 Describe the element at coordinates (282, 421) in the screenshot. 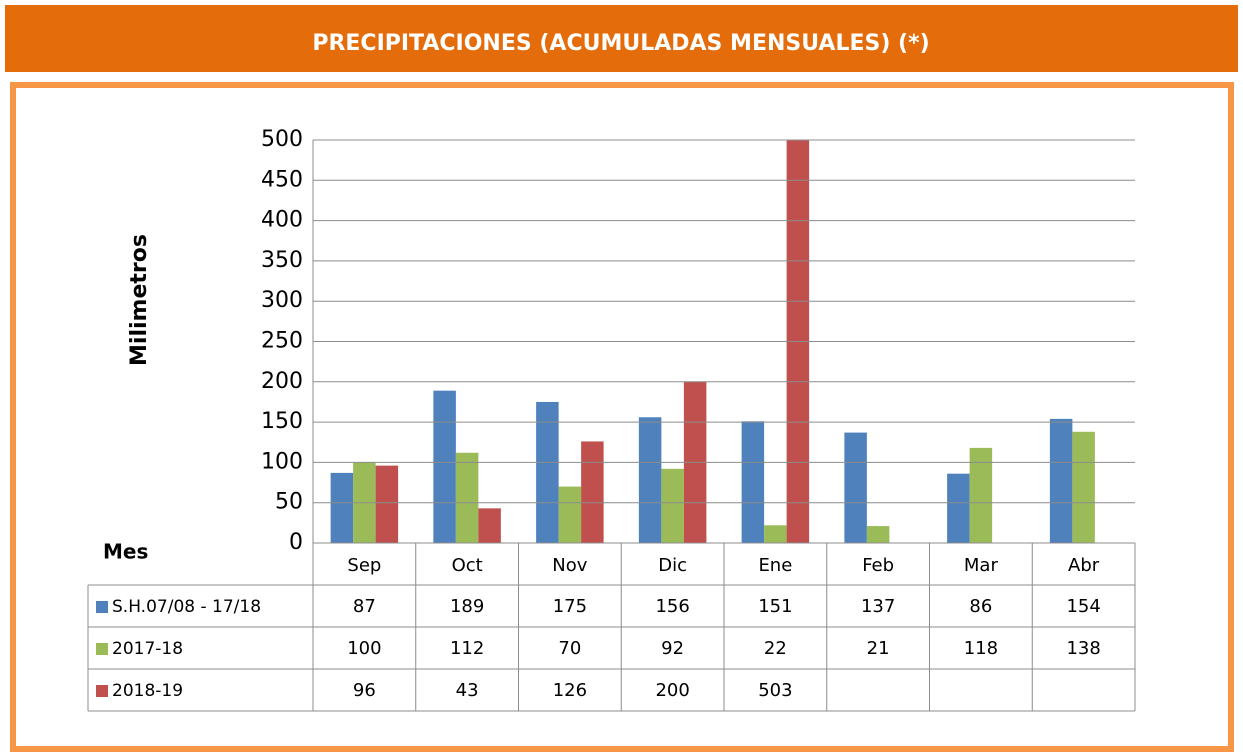

I see `y-tick-label: 150` at that location.